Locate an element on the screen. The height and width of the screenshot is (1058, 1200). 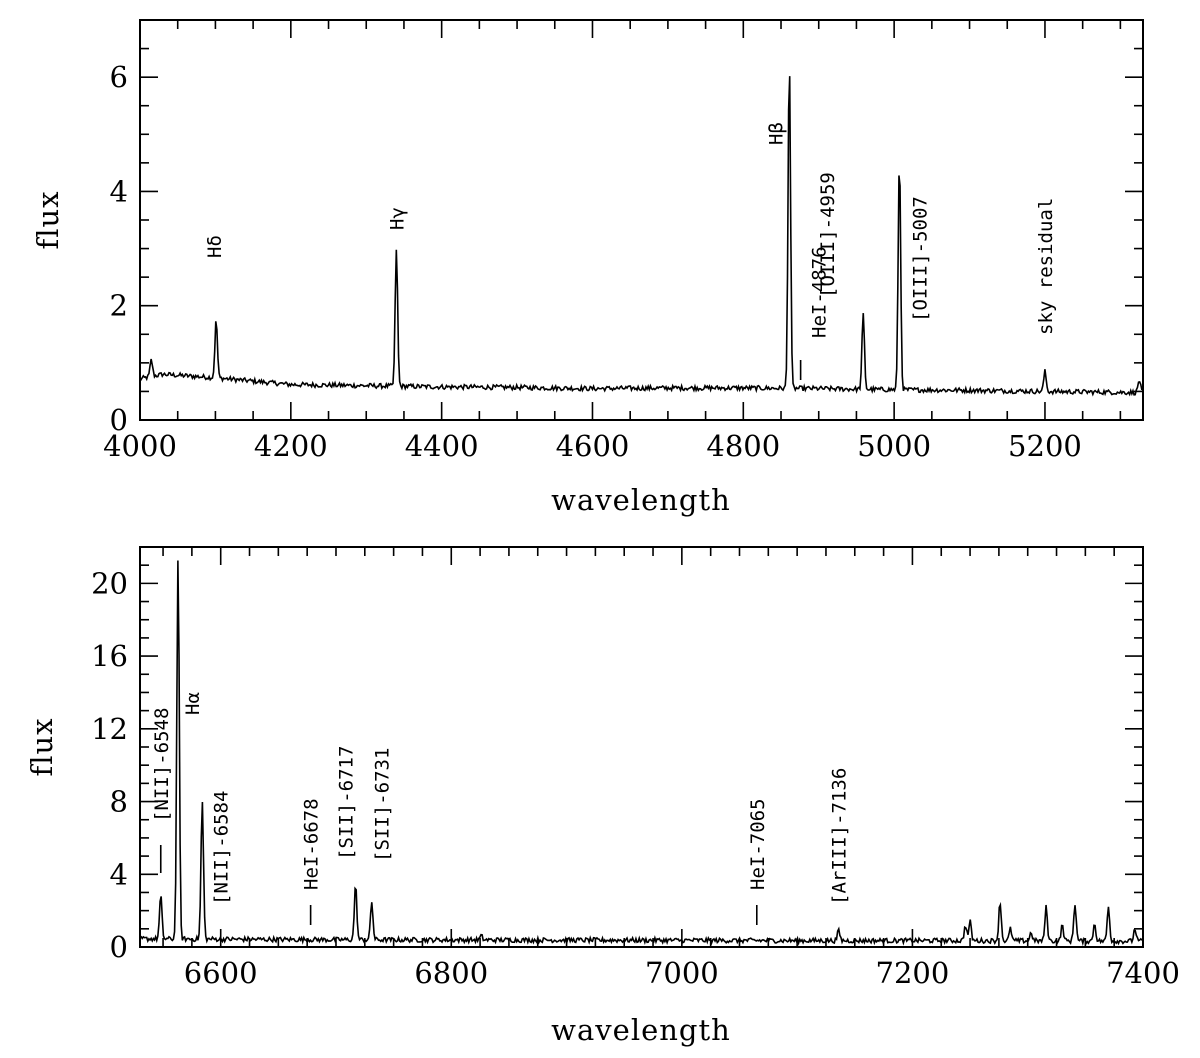
line-label: HeI-4876 is located at coordinates (820, 292).